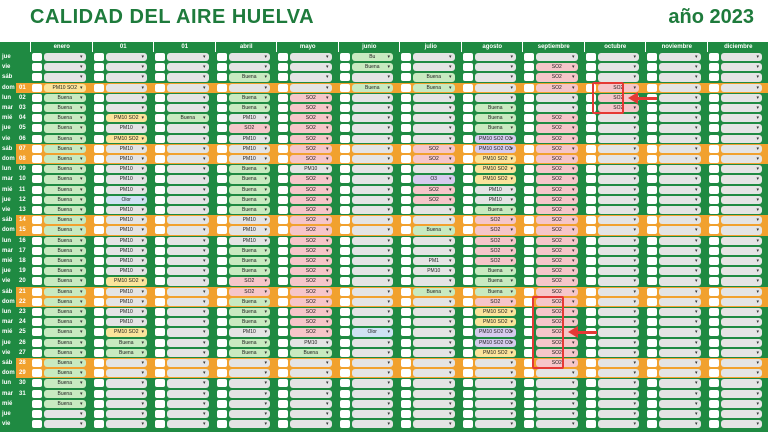 This screenshot has width=768, height=432. What do you see at coordinates (249, 67) in the screenshot?
I see `air-quality-cell-abril: ▾` at bounding box center [249, 67].